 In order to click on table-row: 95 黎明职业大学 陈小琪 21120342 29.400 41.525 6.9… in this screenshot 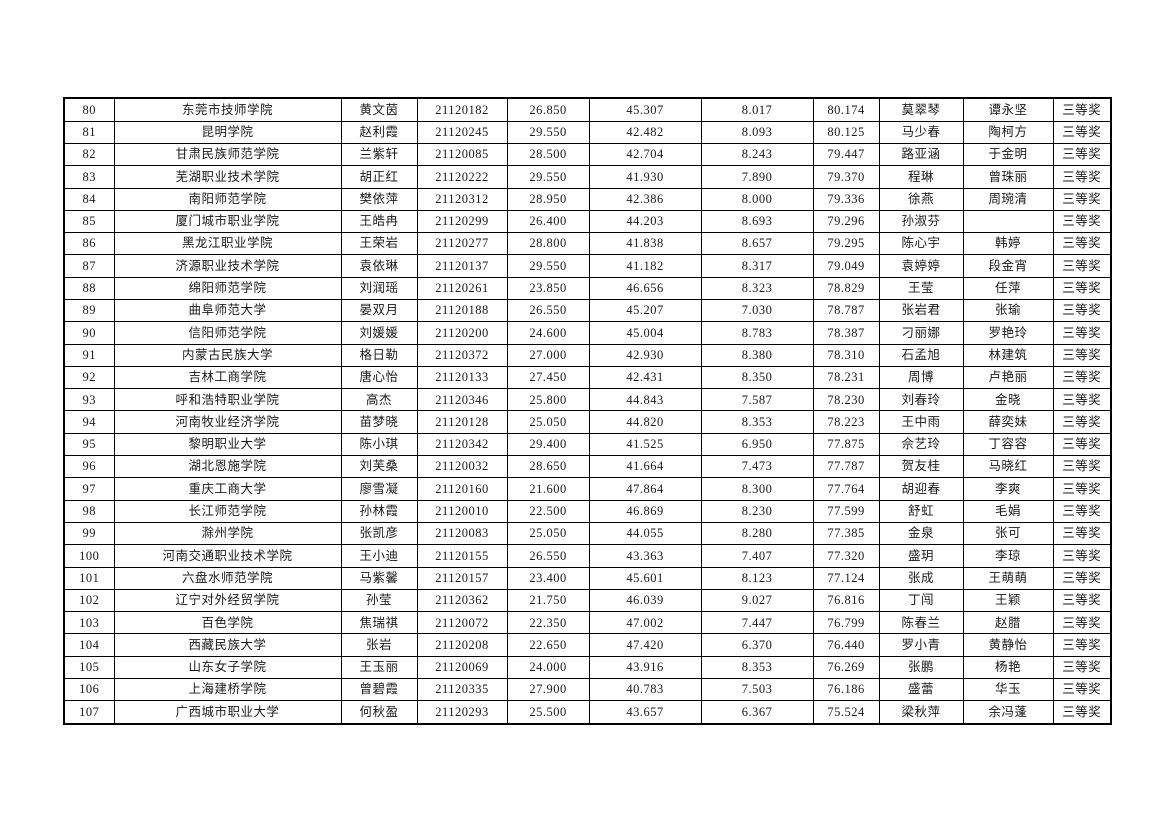, I will do `click(587, 444)`.